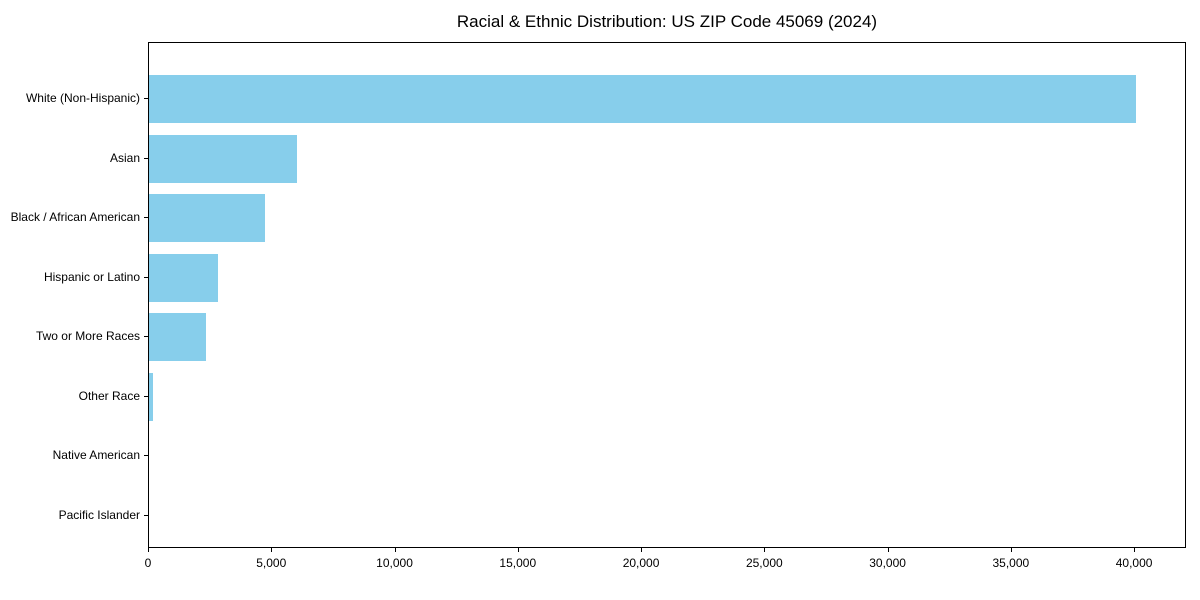 Image resolution: width=1200 pixels, height=600 pixels. Describe the element at coordinates (99, 514) in the screenshot. I see `y-axis-label-pacific-islander: Pacific Islander` at that location.